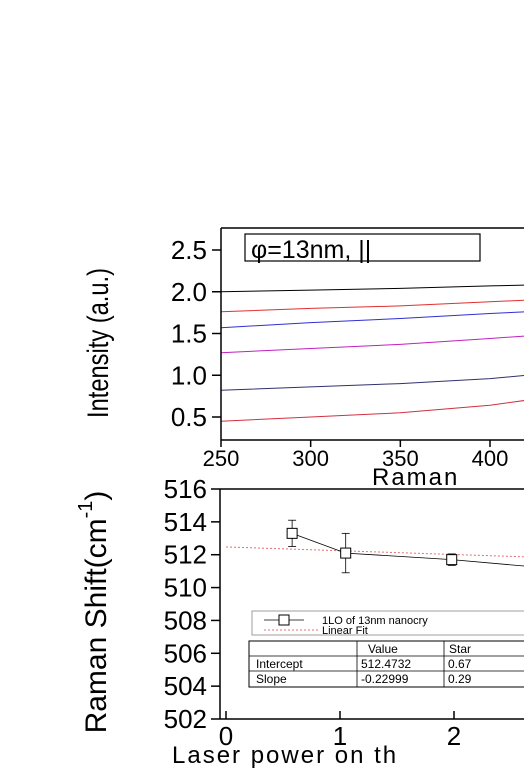  I want to click on linear-fit-line, so click(374, 552).